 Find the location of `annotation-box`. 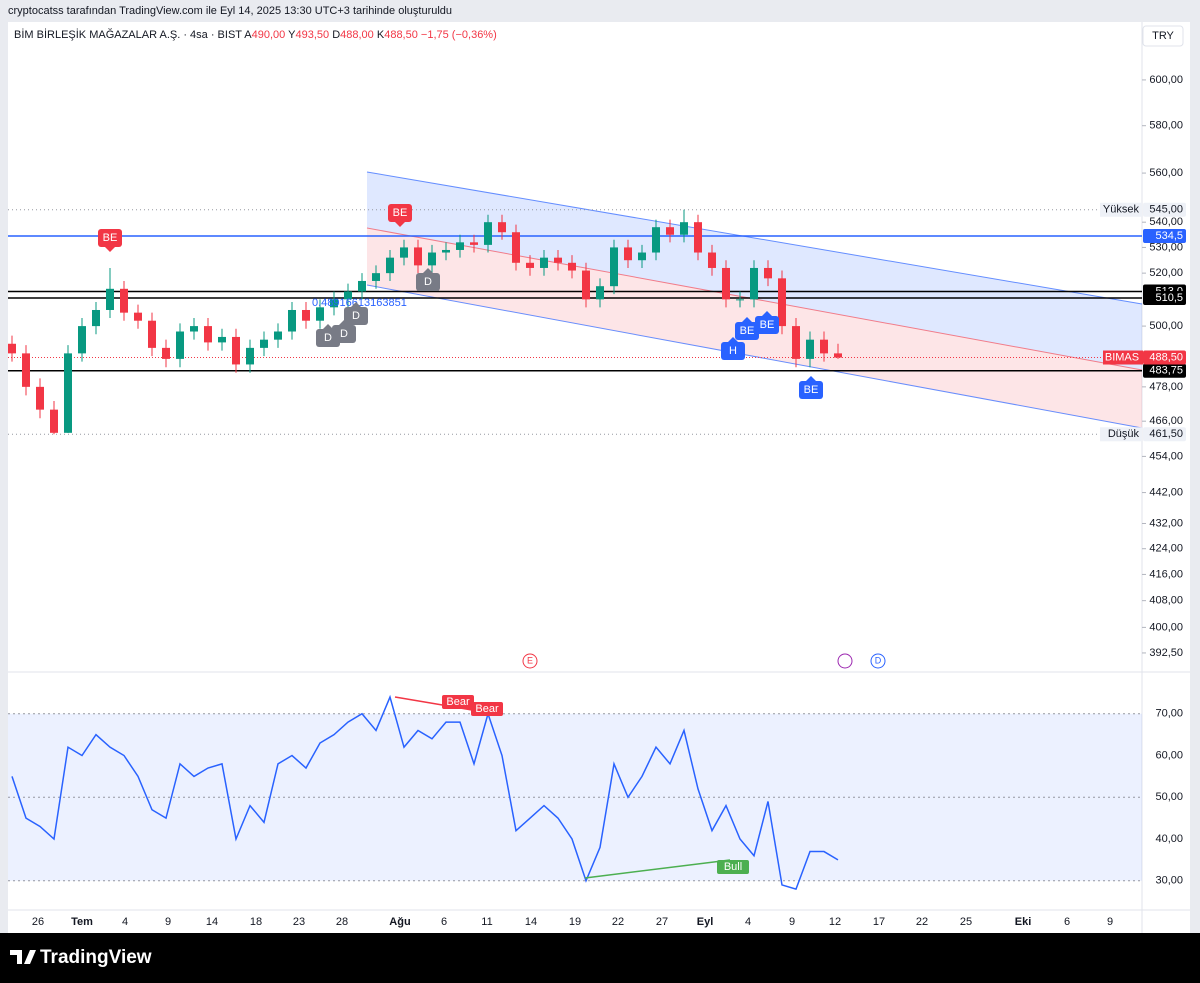

annotation-box is located at coordinates (487, 709).